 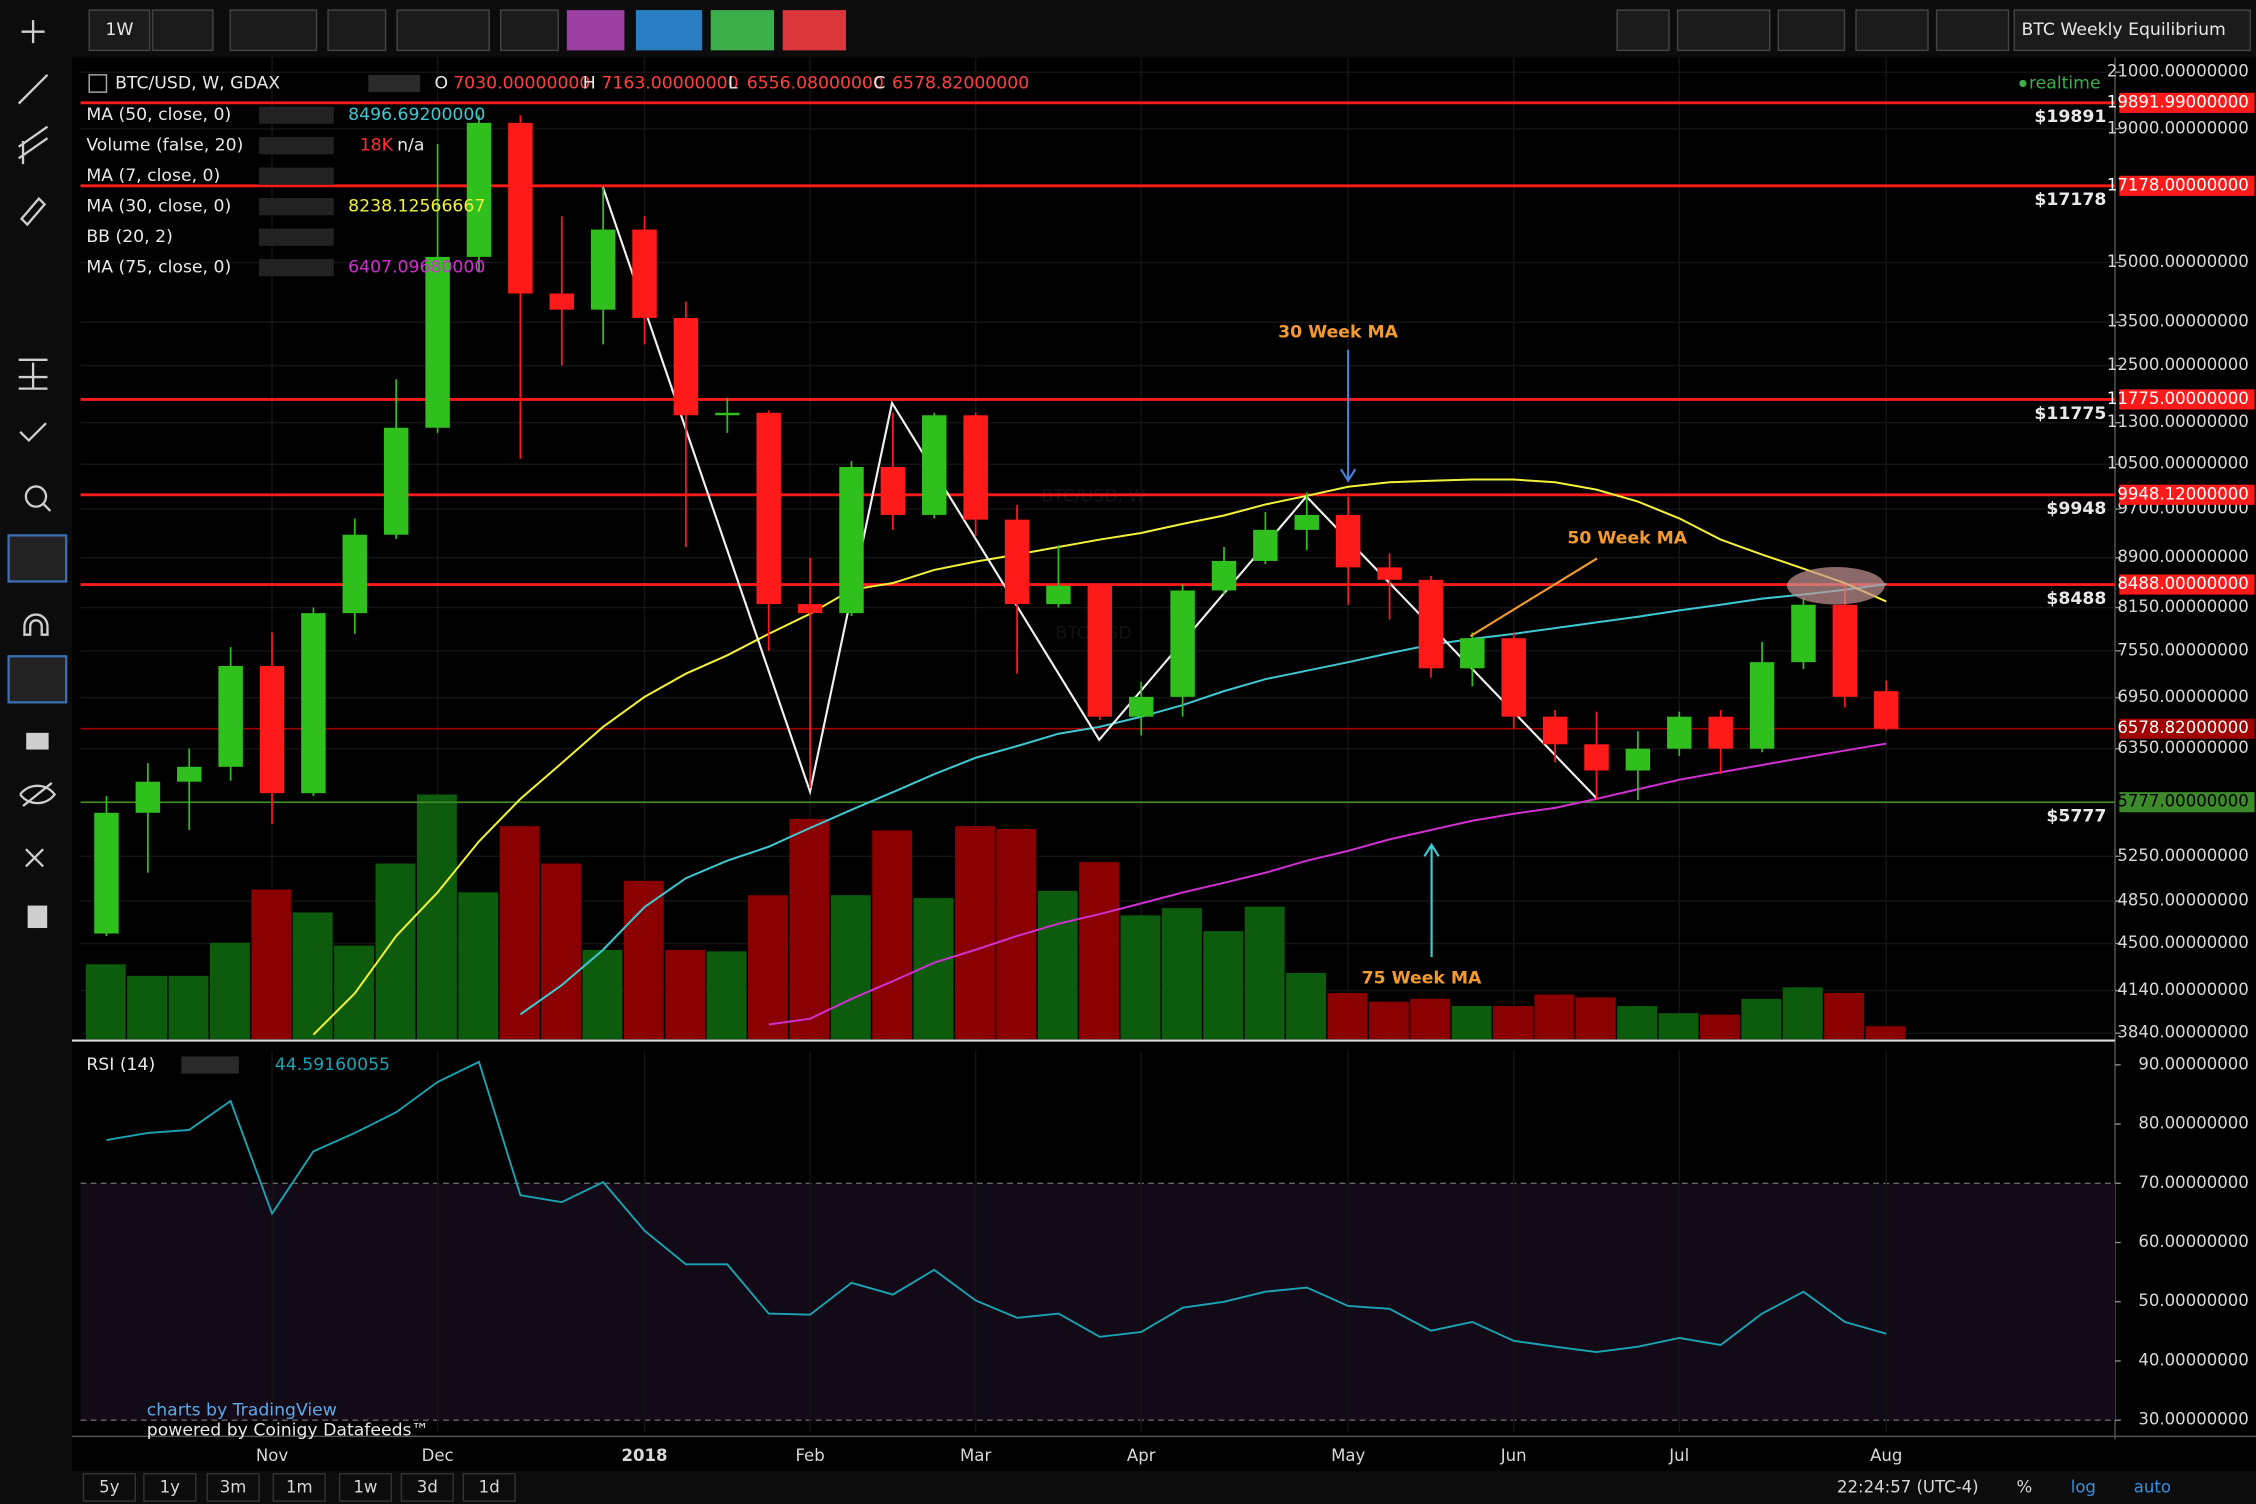 I want to click on settings-button, so click(x=357, y=30).